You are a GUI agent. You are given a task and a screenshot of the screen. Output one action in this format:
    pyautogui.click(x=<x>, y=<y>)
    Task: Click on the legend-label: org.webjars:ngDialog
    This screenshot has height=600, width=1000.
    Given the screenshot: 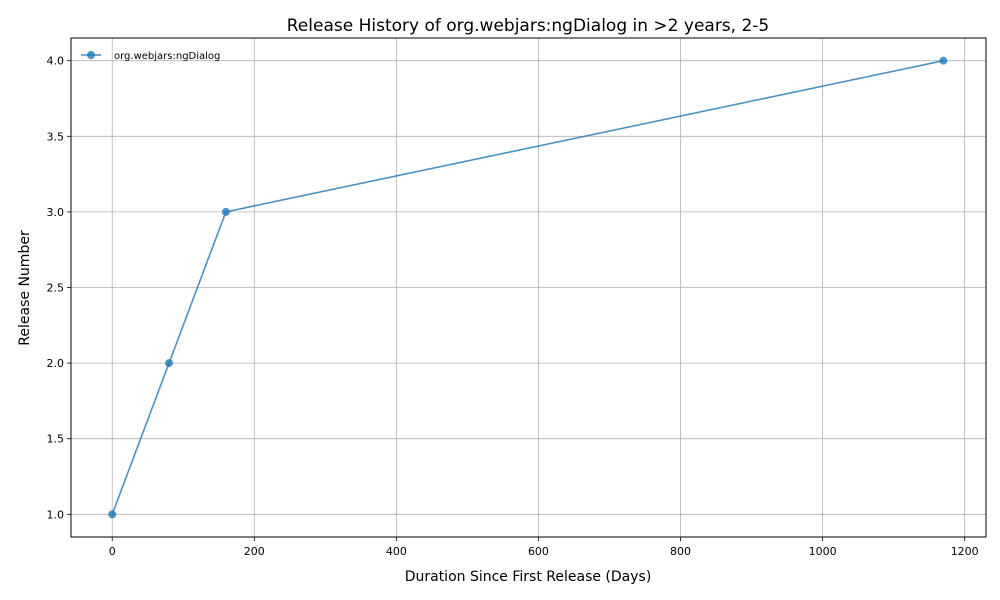 What is the action you would take?
    pyautogui.click(x=167, y=56)
    